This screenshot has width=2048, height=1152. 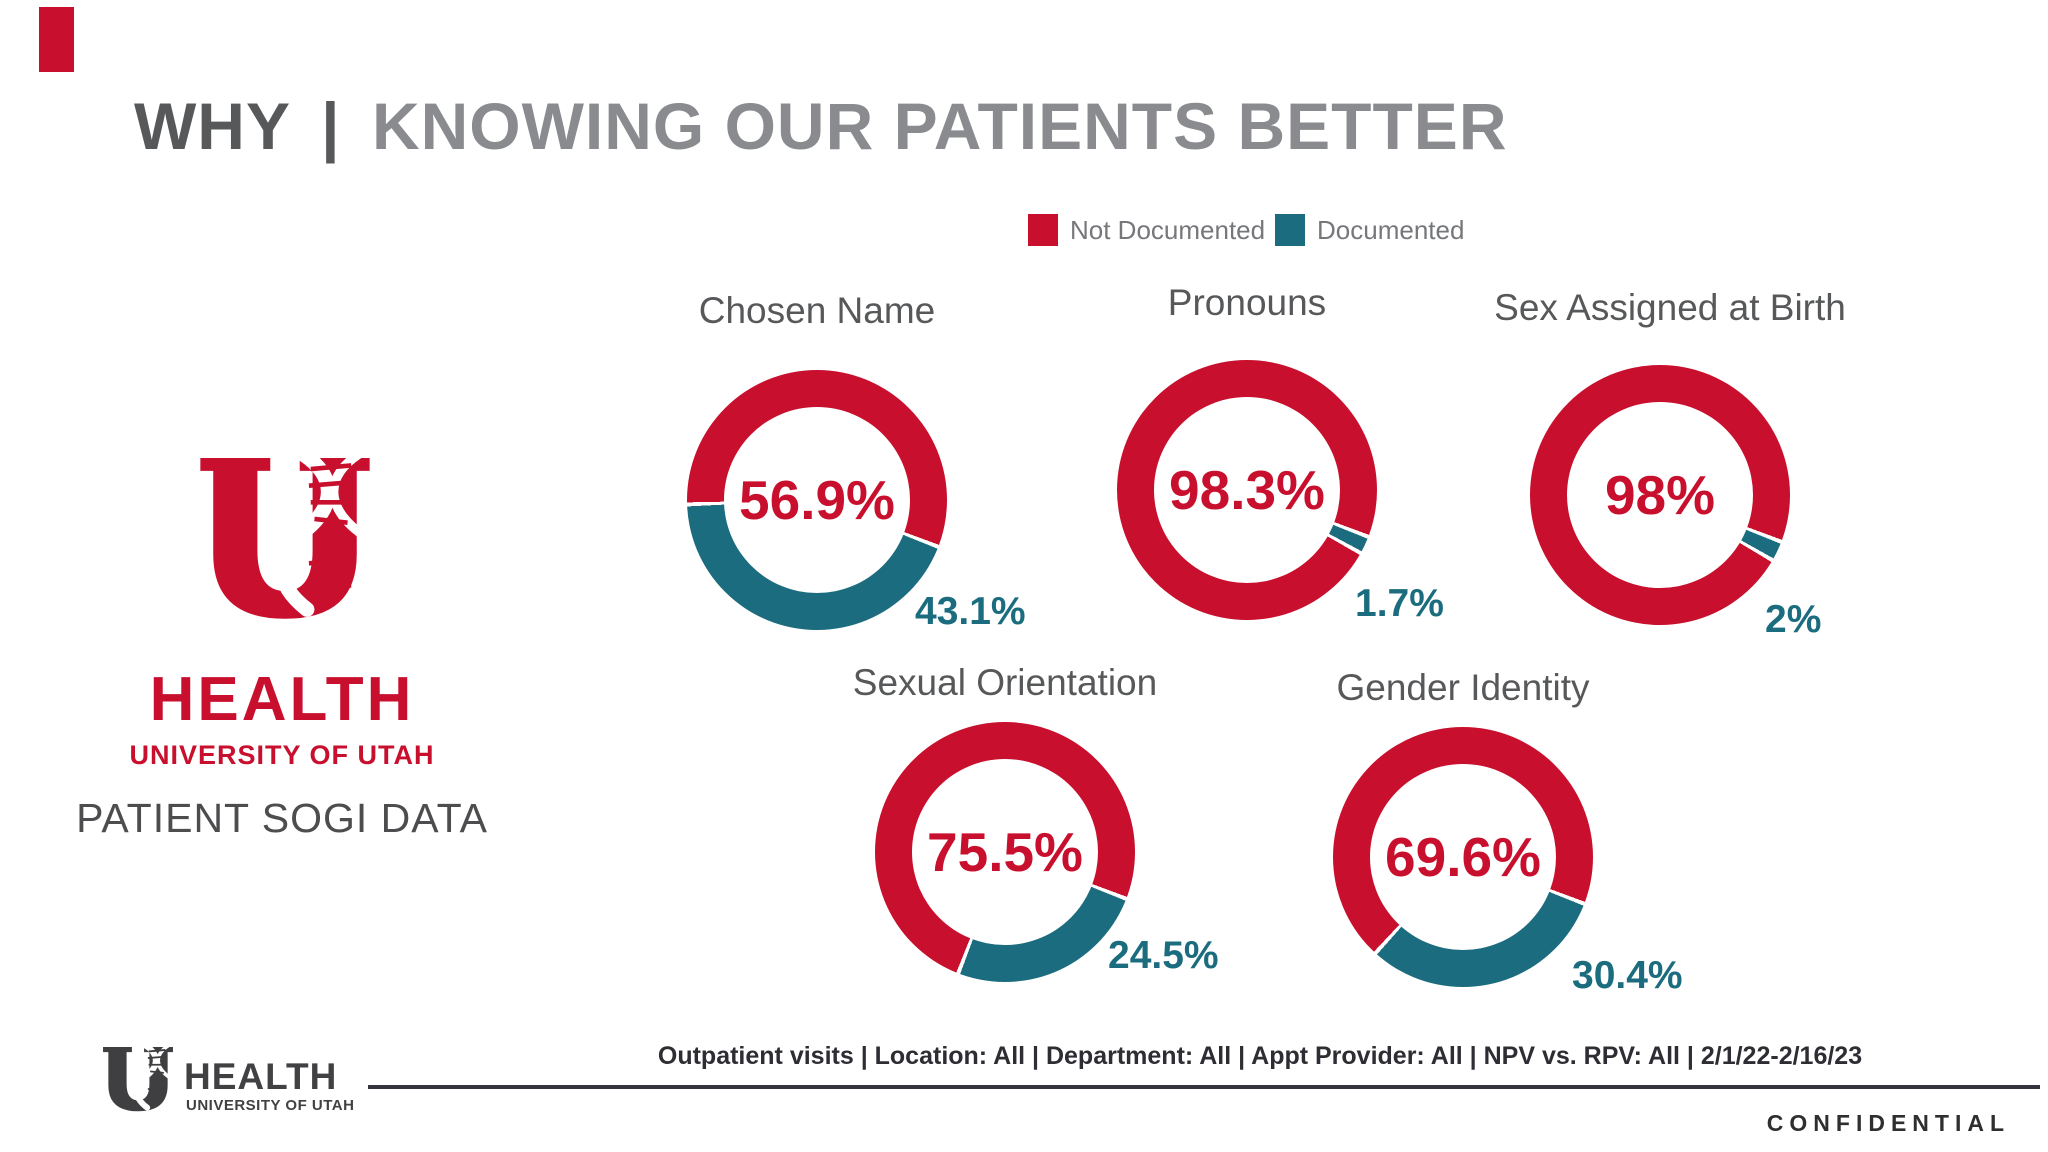 What do you see at coordinates (1463, 687) in the screenshot?
I see `donut-title-gender-identity: Gender Identity` at bounding box center [1463, 687].